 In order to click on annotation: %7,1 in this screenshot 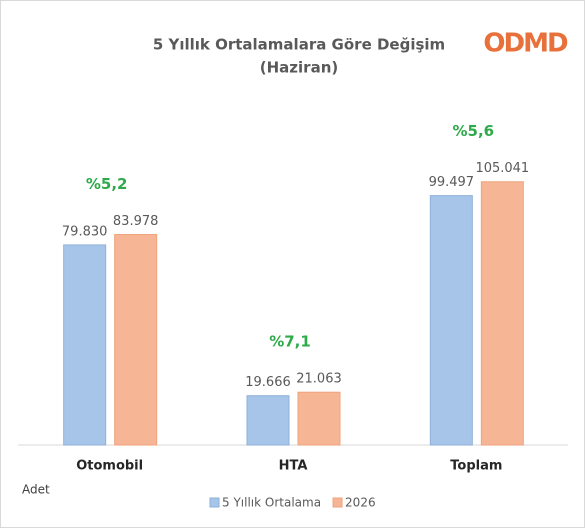, I will do `click(290, 342)`.